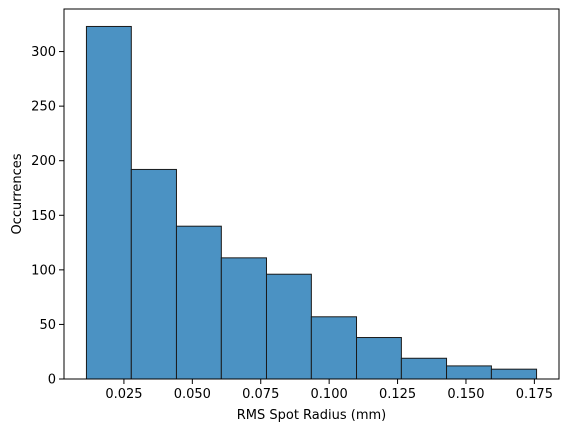  Describe the element at coordinates (534, 394) in the screenshot. I see `x-tick-label: 0.175` at that location.